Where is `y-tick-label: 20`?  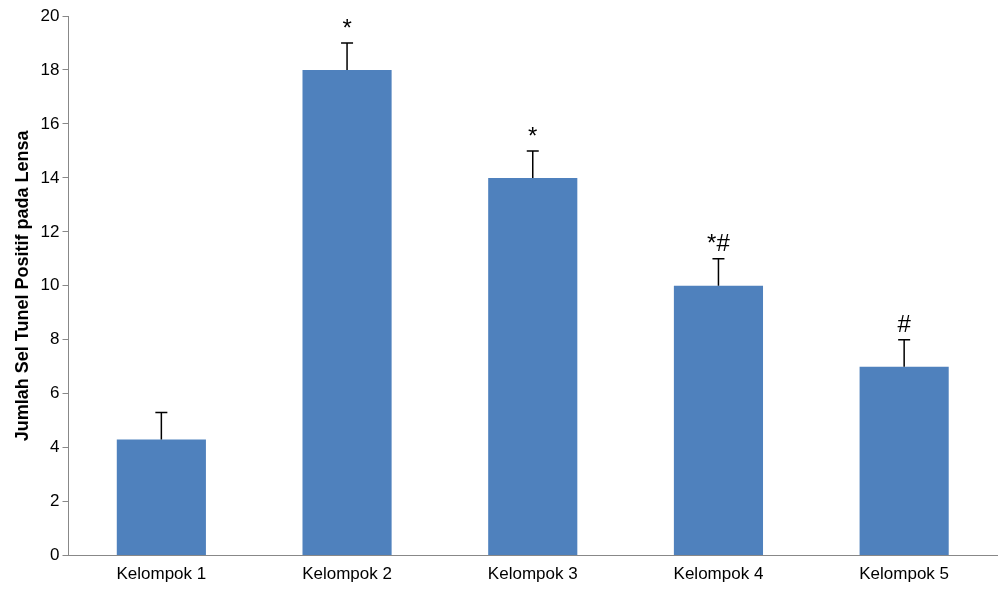 y-tick-label: 20 is located at coordinates (50, 15).